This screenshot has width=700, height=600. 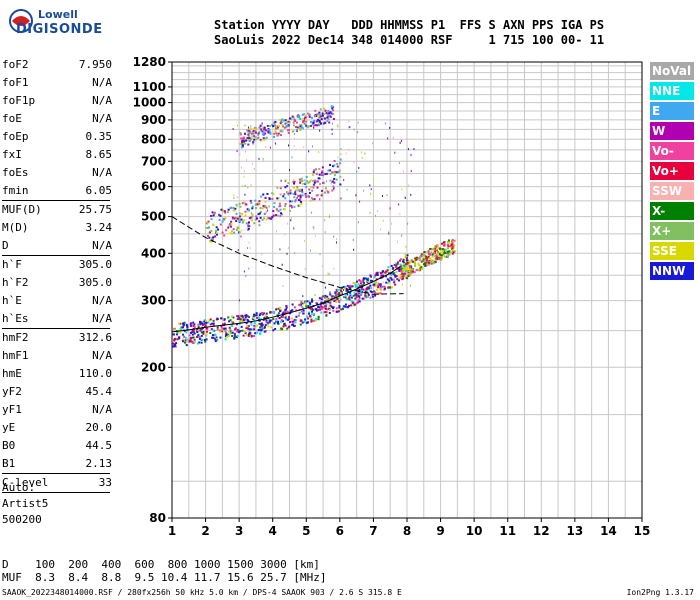 What do you see at coordinates (541, 531) in the screenshot?
I see `x-tick-label: 12` at bounding box center [541, 531].